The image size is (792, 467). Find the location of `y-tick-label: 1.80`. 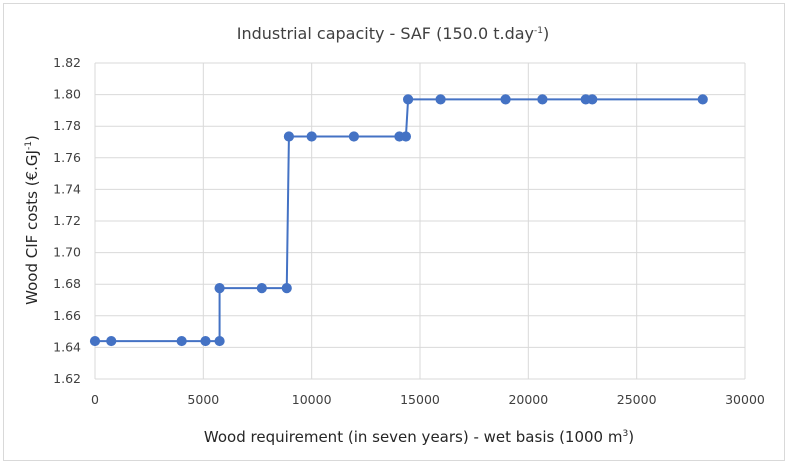

y-tick-label: 1.80 is located at coordinates (67, 94).